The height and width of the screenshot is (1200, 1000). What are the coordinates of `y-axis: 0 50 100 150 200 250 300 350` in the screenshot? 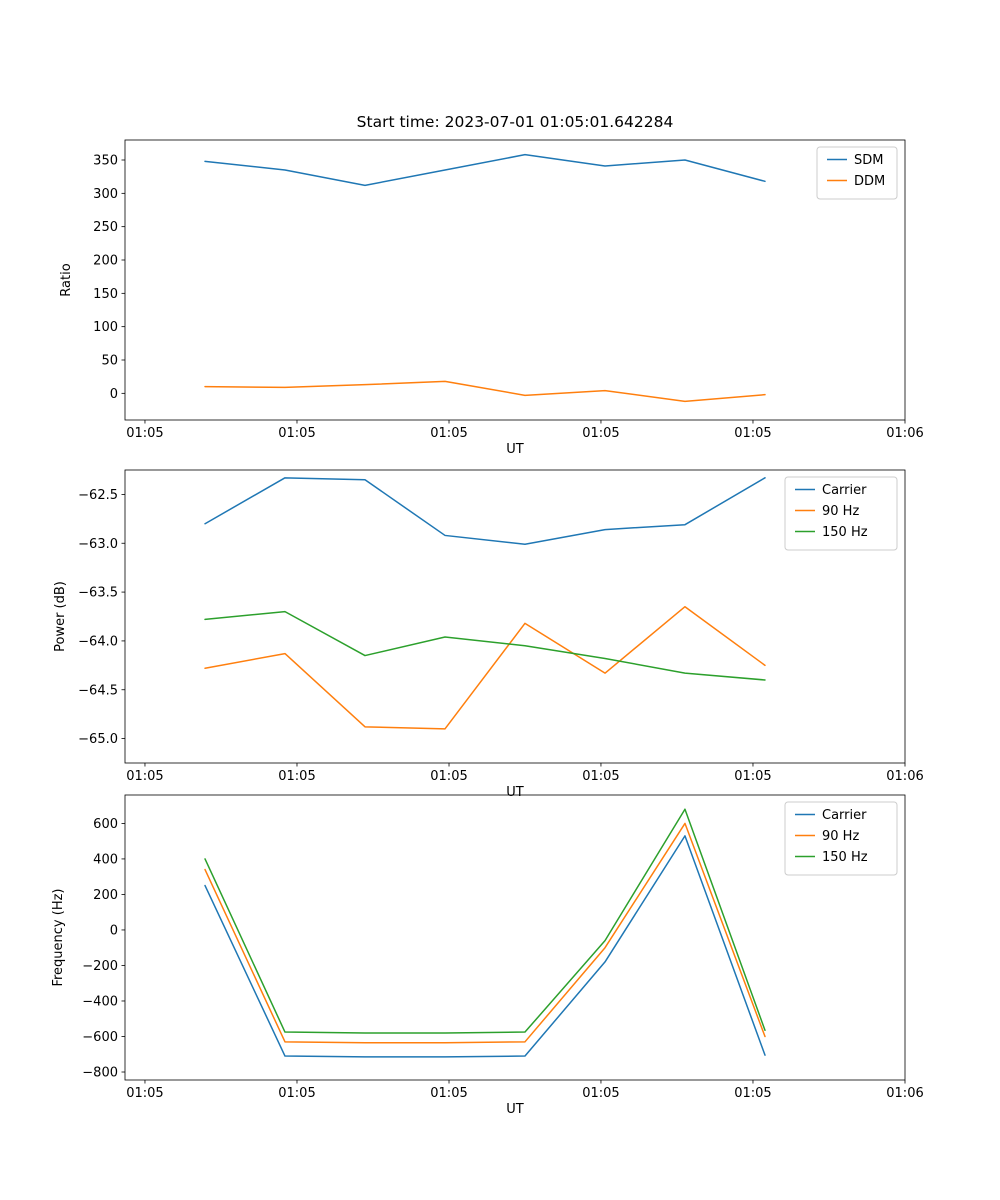 It's located at (109, 278).